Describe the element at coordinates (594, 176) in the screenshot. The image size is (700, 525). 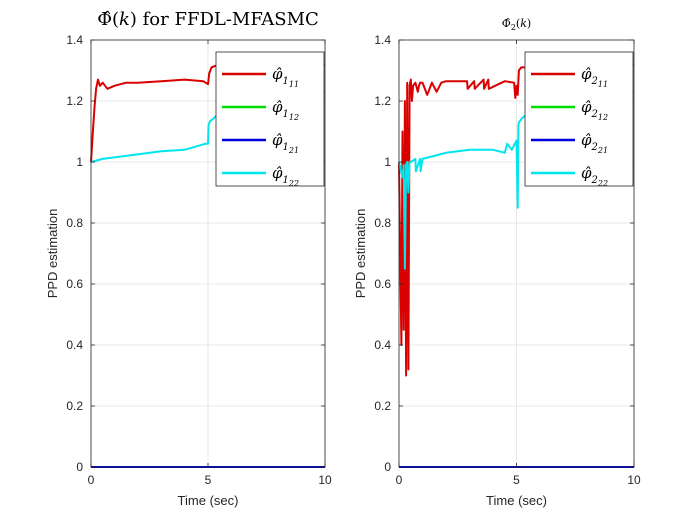
I see `legend-label: φ̂222` at that location.